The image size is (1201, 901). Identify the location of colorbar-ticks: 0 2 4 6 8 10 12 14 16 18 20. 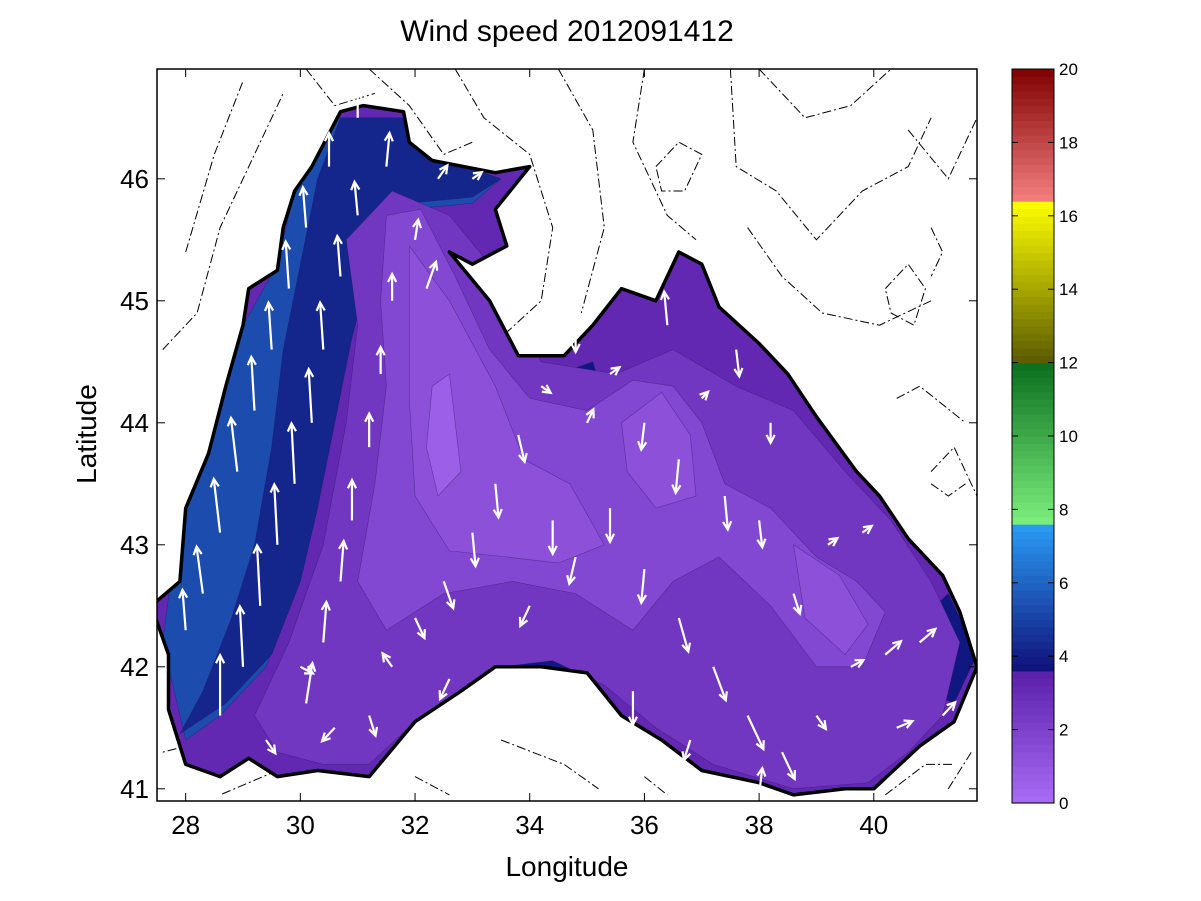
(1045, 436).